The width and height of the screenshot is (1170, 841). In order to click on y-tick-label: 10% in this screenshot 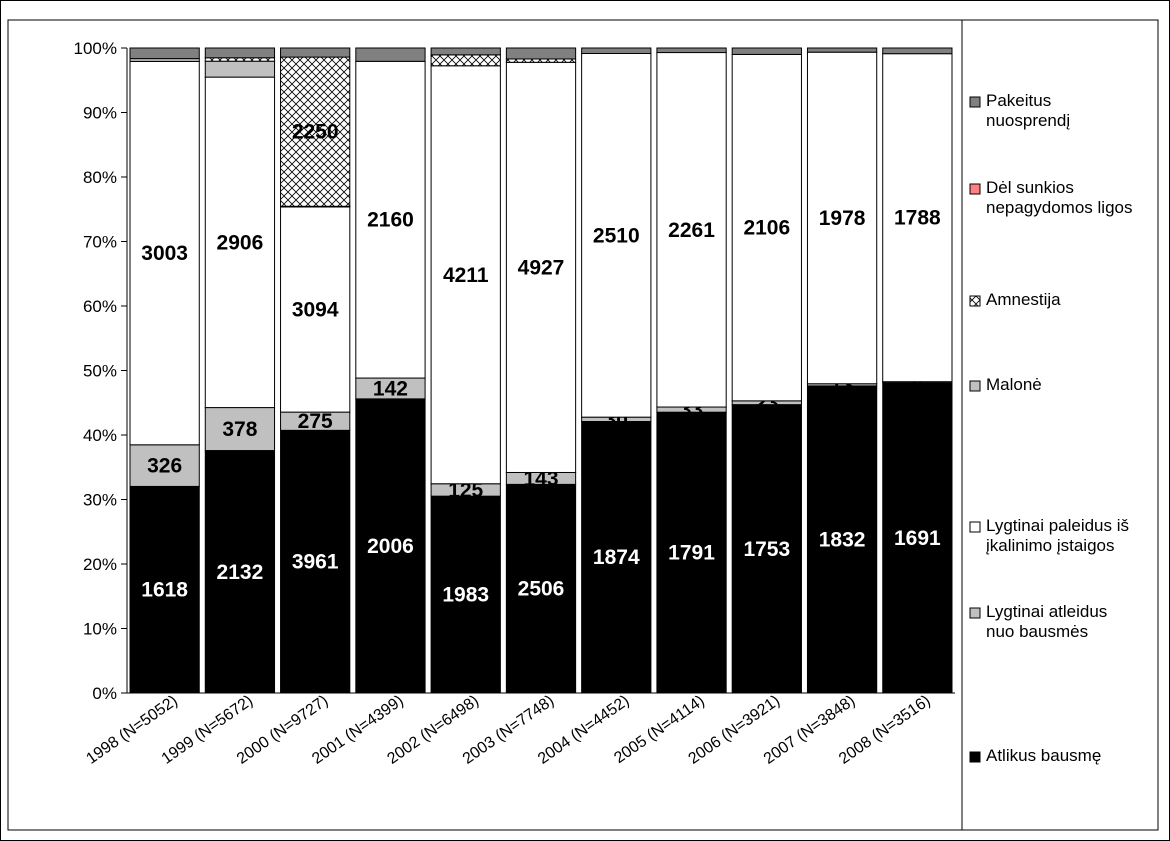, I will do `click(100, 629)`.